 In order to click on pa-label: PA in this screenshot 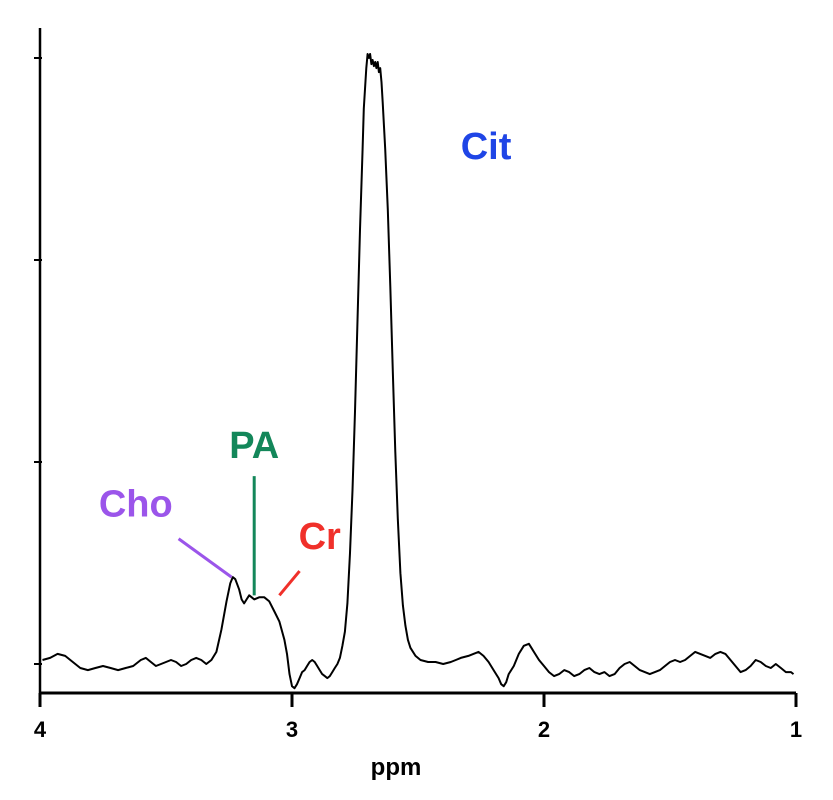, I will do `click(254, 446)`.